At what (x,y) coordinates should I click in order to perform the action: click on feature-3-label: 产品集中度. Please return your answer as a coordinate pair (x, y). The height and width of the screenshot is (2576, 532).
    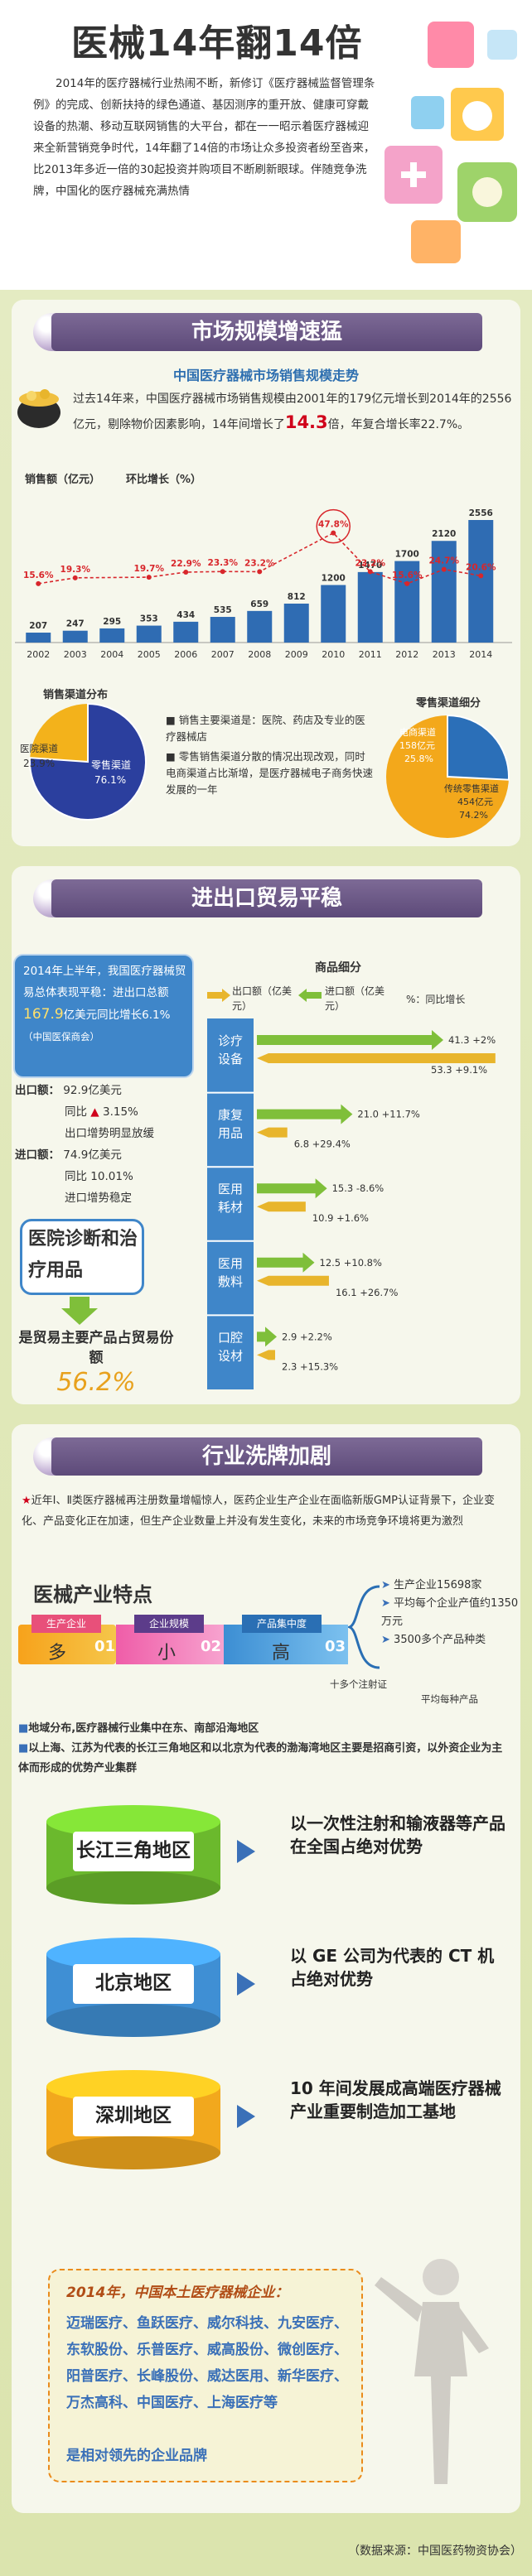
    Looking at the image, I should click on (282, 1624).